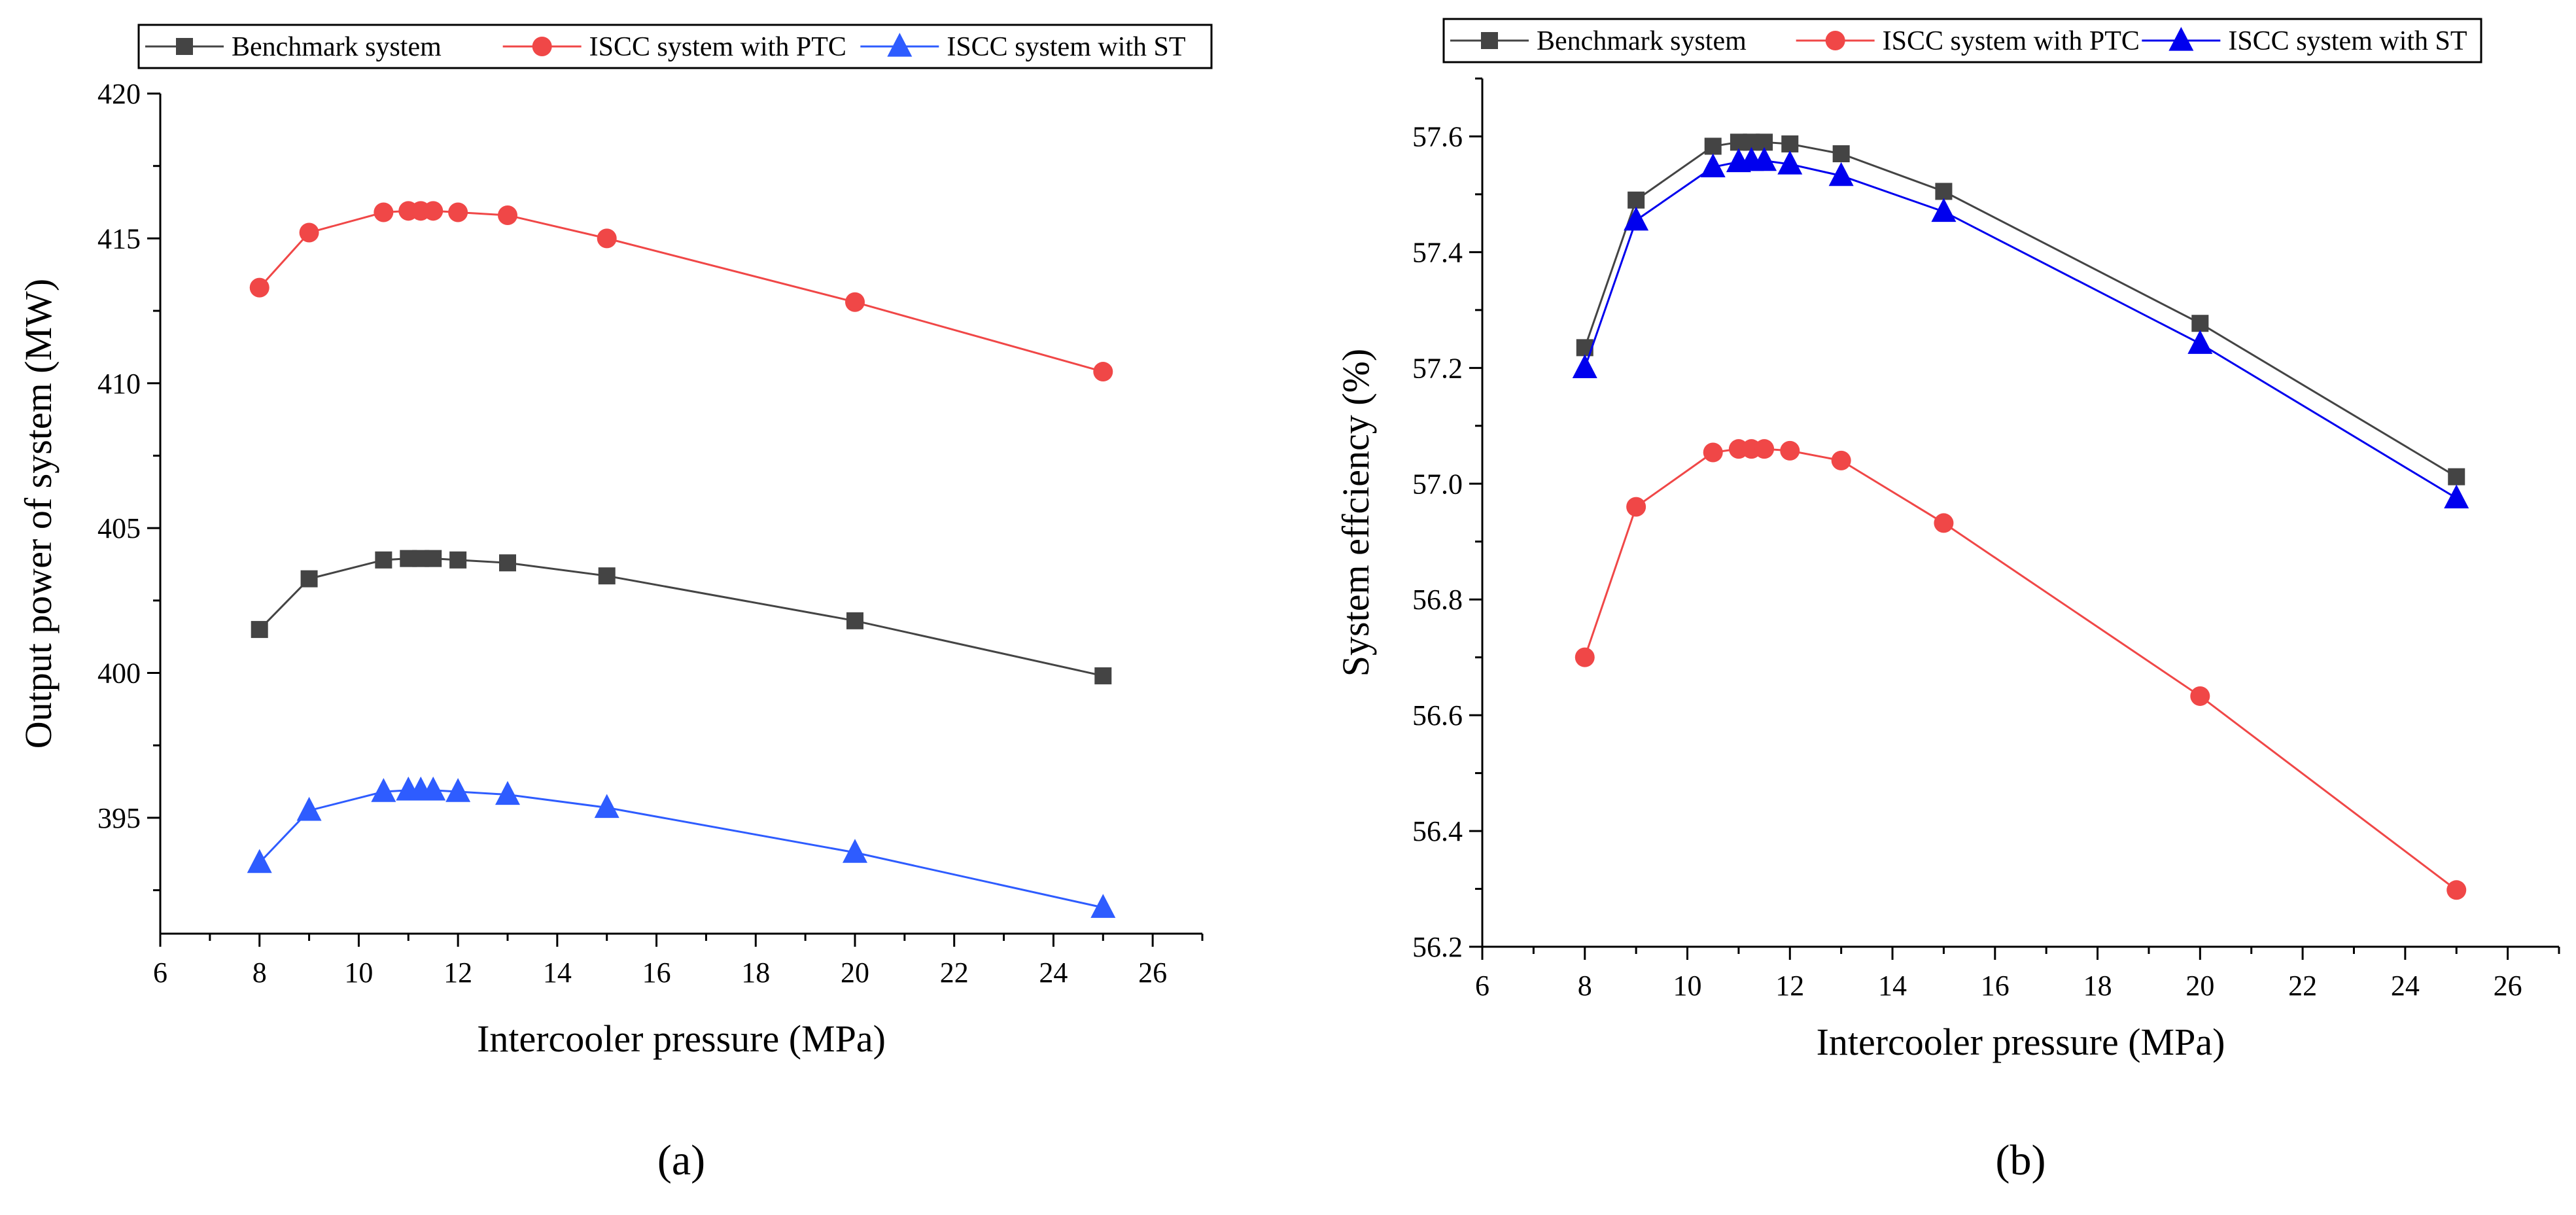 This screenshot has width=2576, height=1215. I want to click on y-tick-label: 405, so click(119, 528).